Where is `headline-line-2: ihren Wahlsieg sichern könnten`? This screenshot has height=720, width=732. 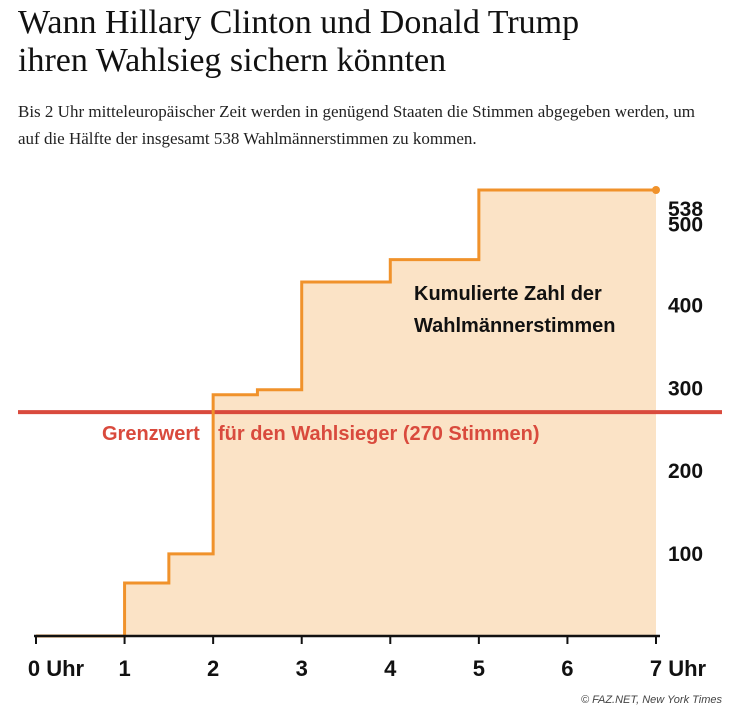 headline-line-2: ihren Wahlsieg sichern könnten is located at coordinates (232, 60).